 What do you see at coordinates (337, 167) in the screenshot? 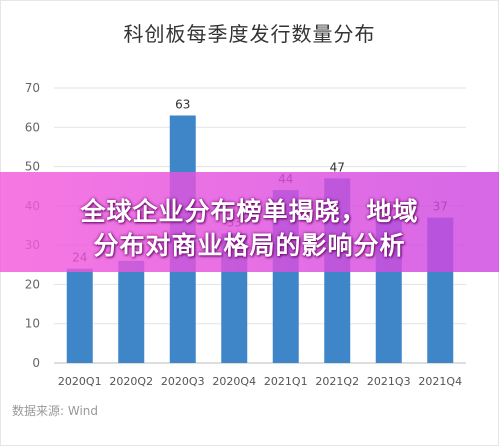
I see `data-label: 47` at bounding box center [337, 167].